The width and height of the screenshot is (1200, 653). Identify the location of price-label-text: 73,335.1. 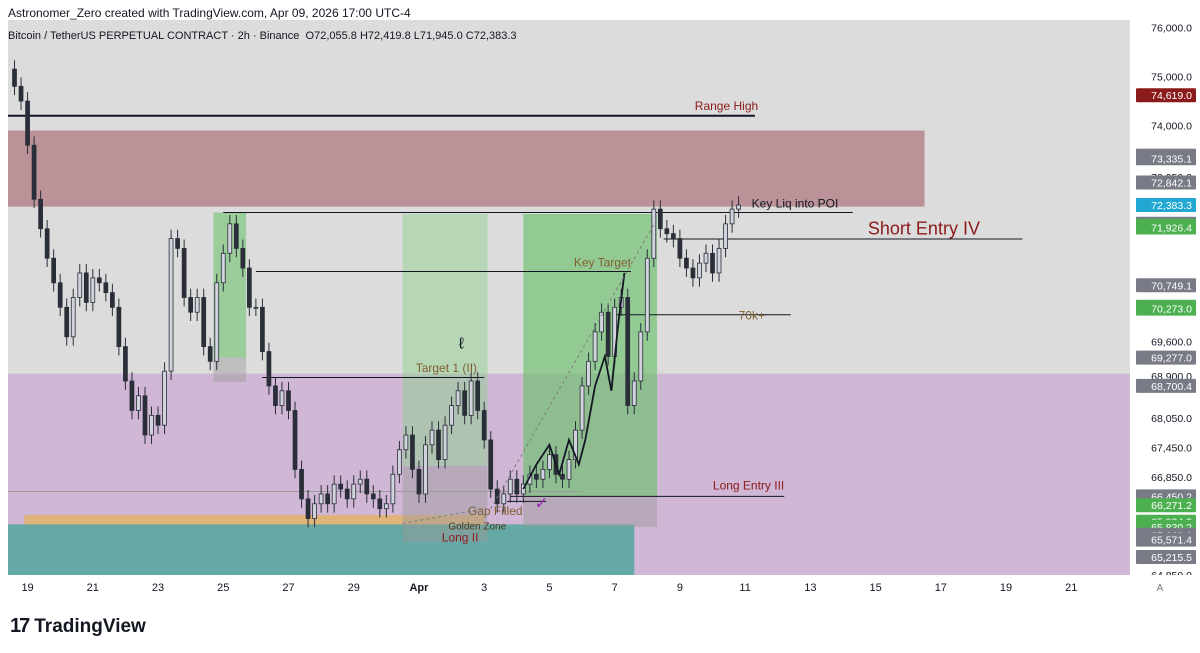
(1171, 159).